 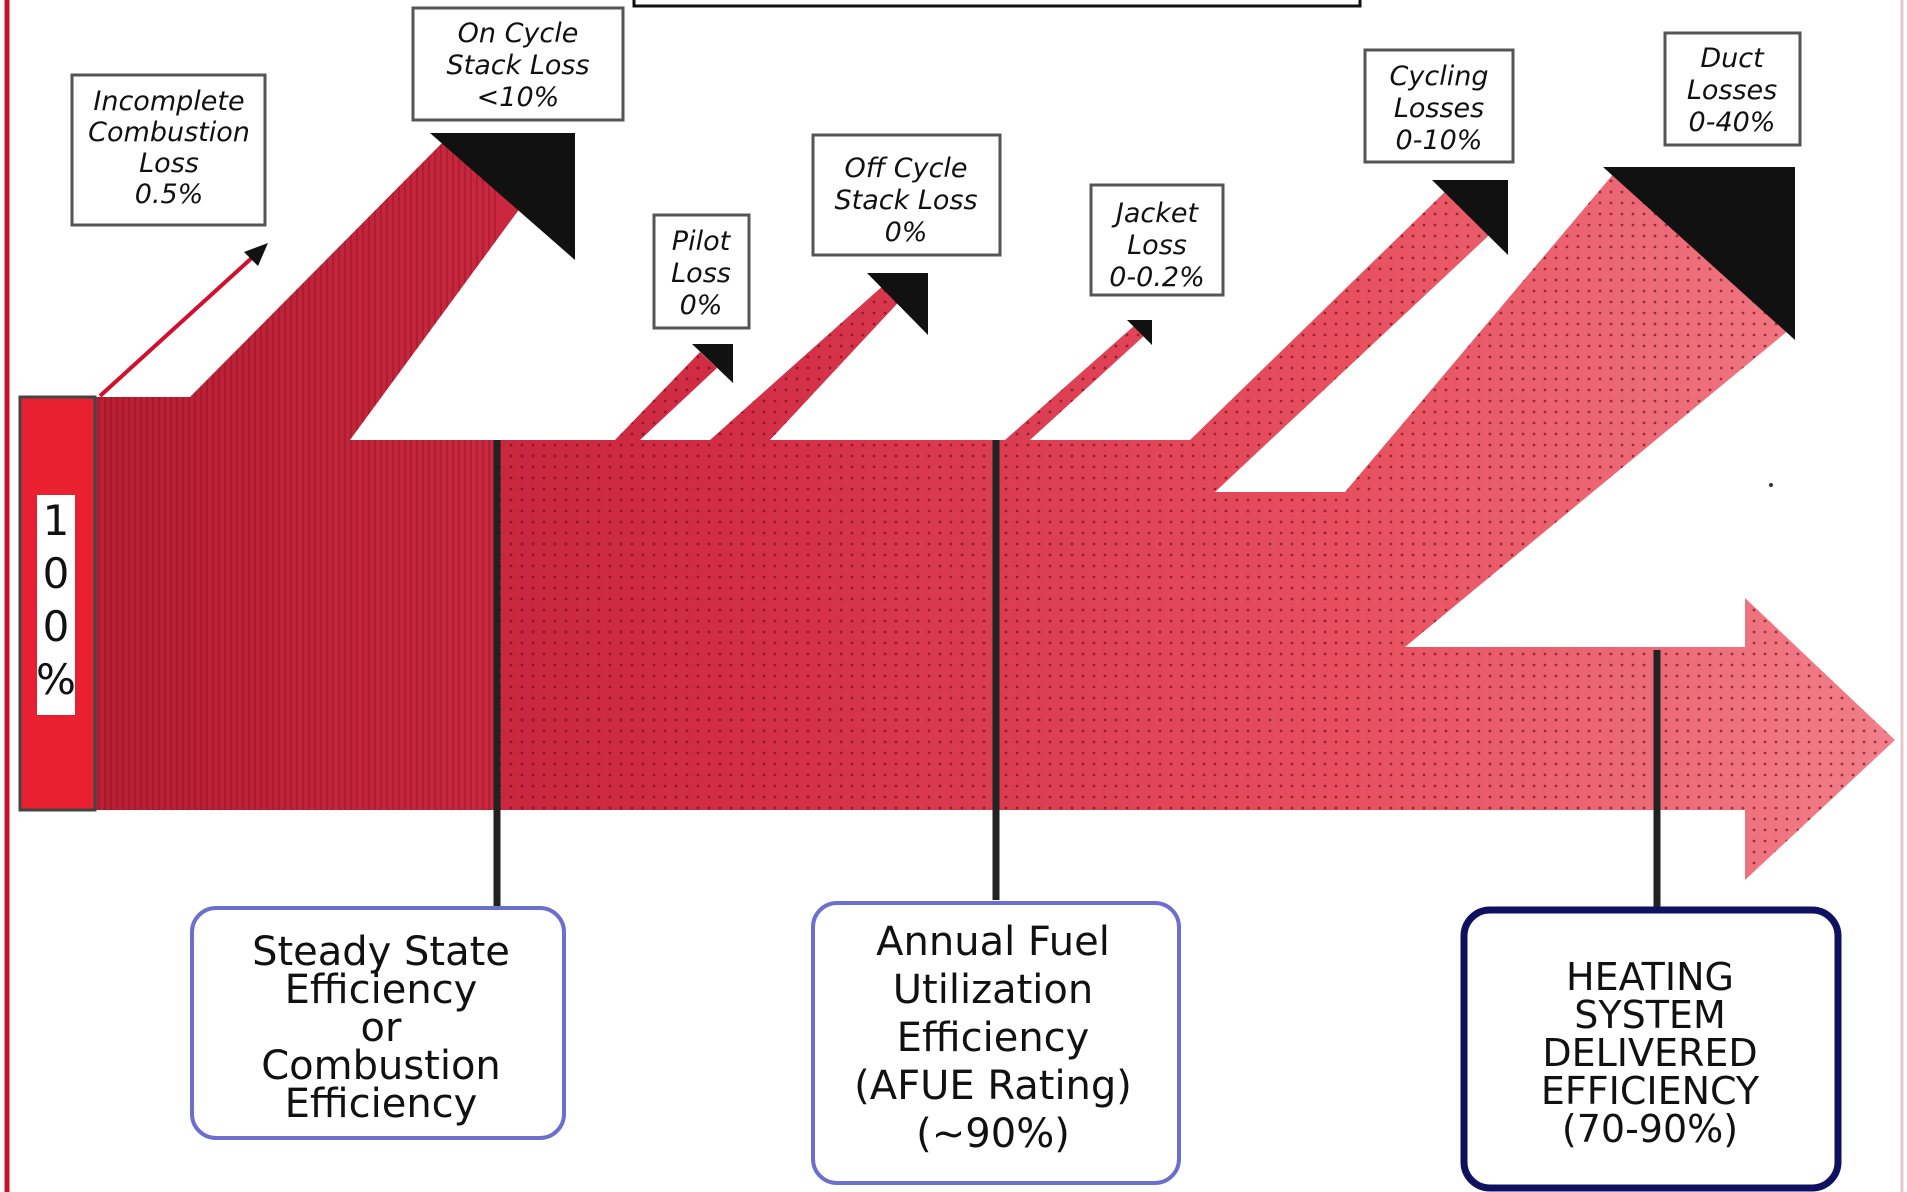 What do you see at coordinates (381, 1066) in the screenshot?
I see `eff-steady-state-line: Combustion` at bounding box center [381, 1066].